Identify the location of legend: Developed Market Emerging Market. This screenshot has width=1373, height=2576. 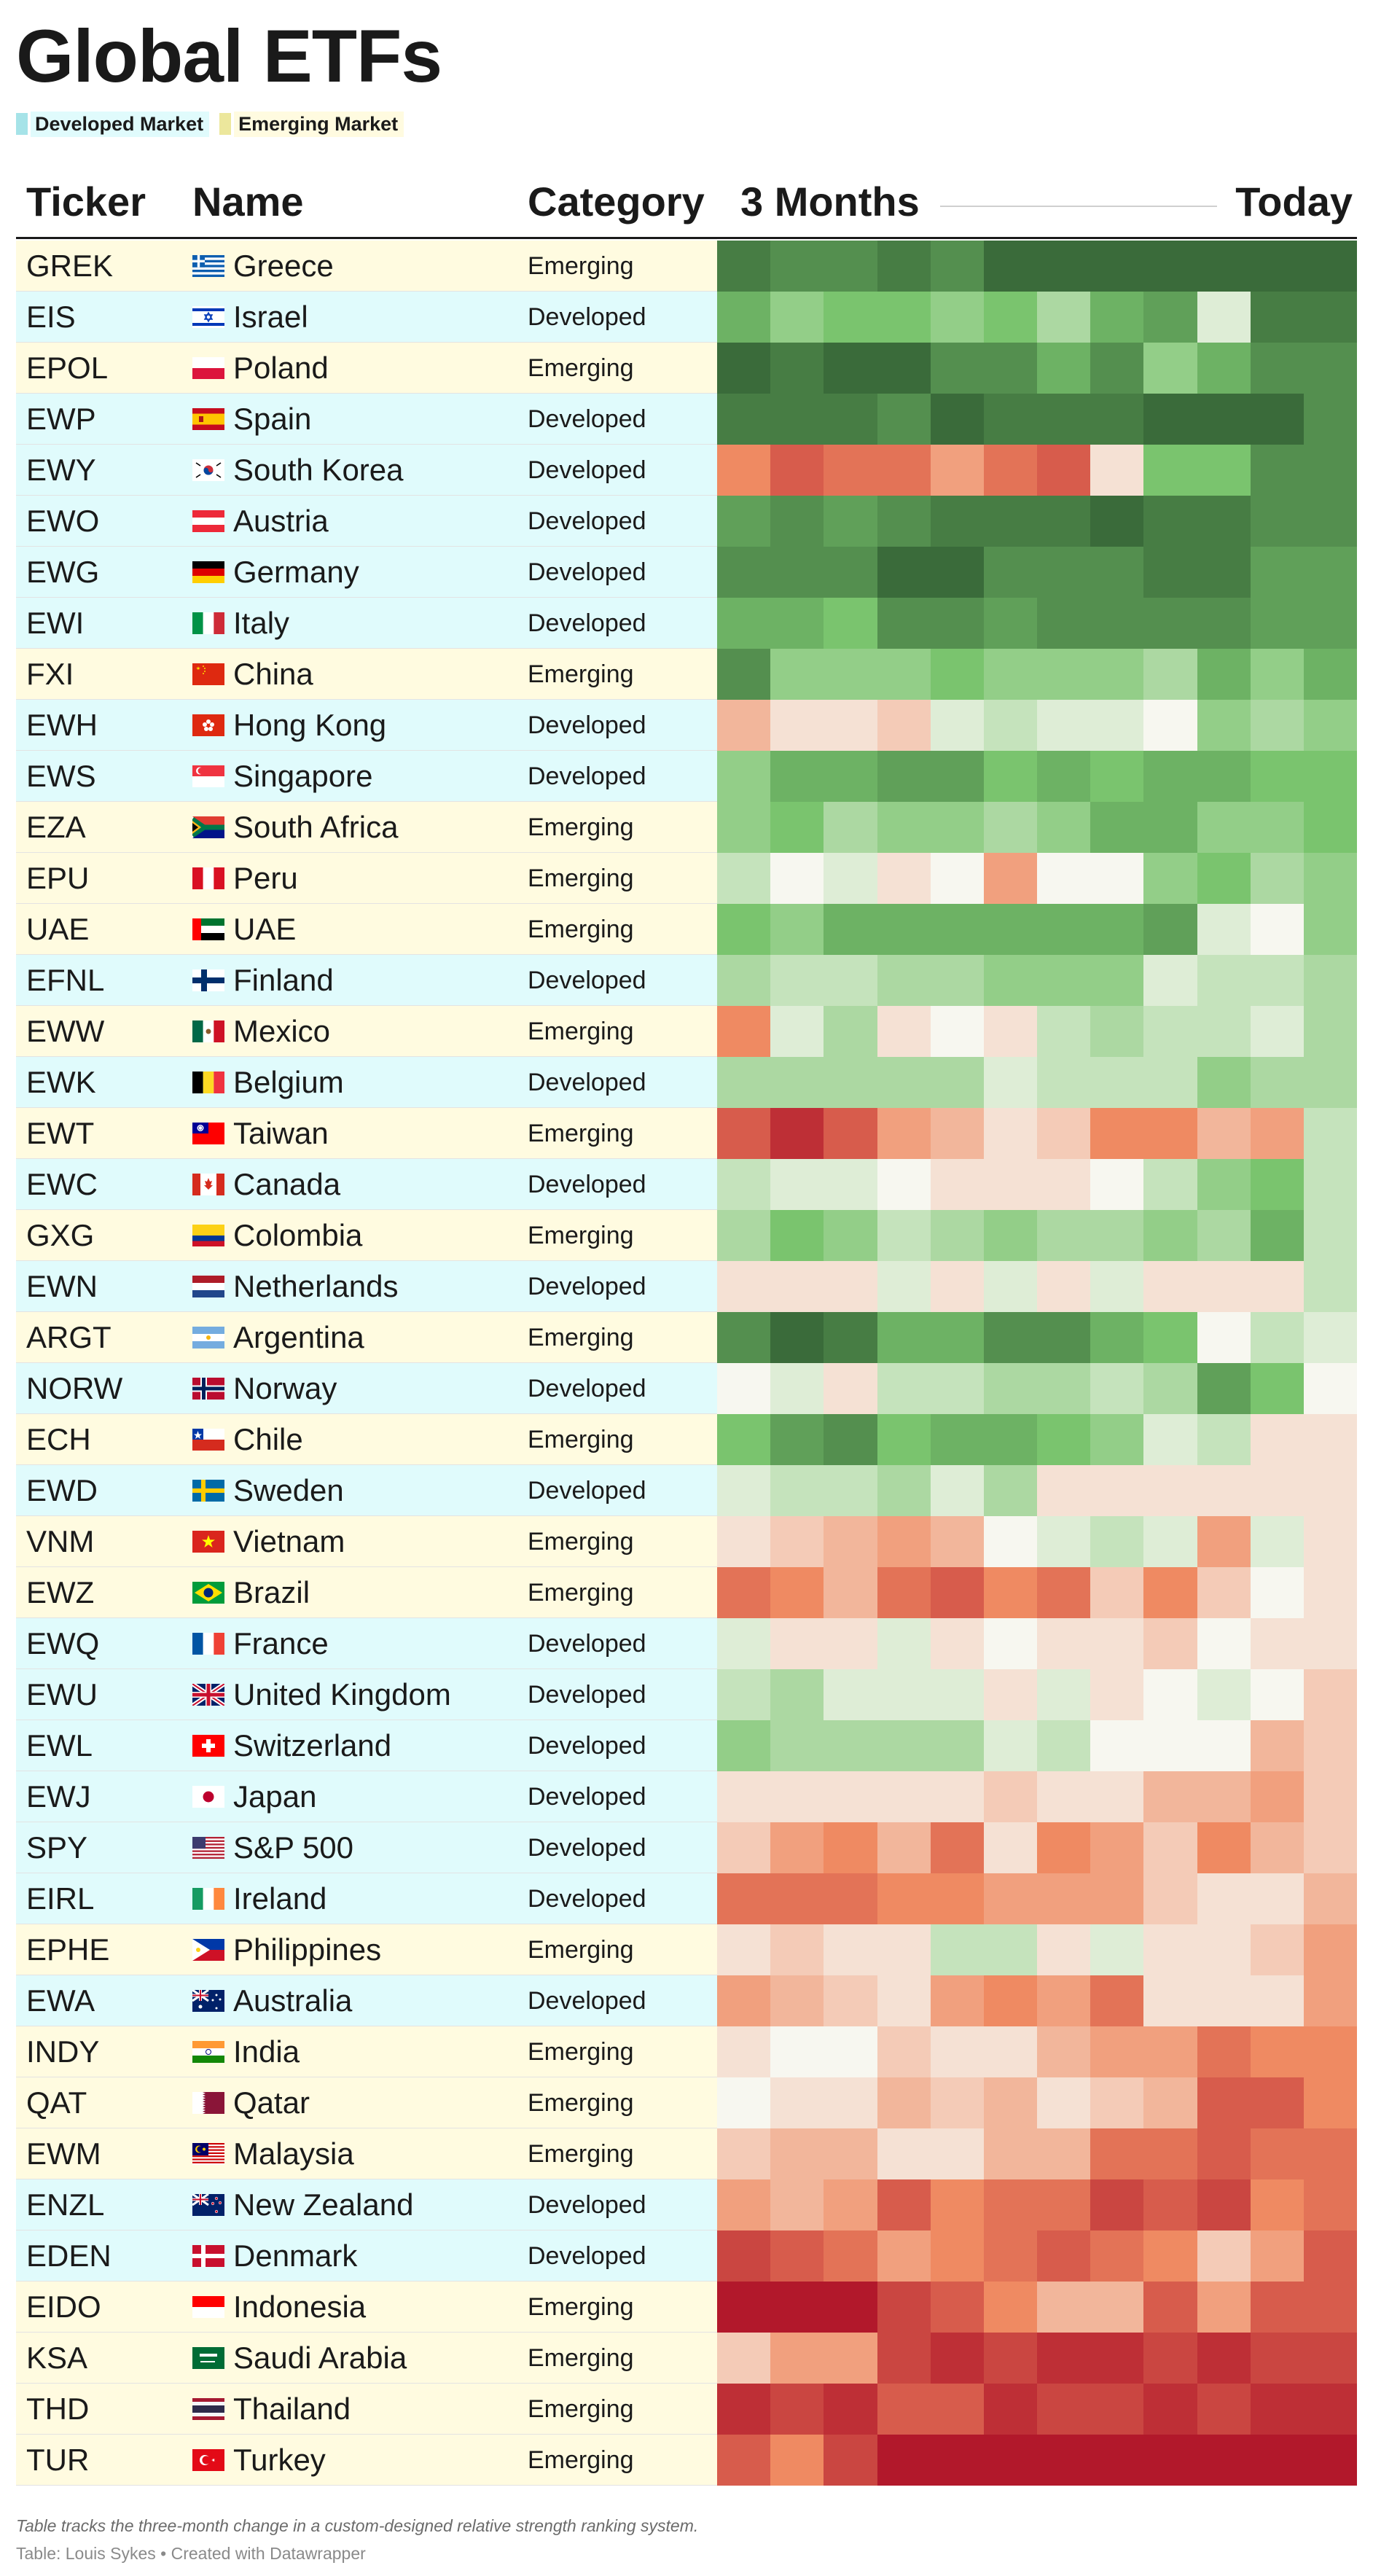
(215, 124).